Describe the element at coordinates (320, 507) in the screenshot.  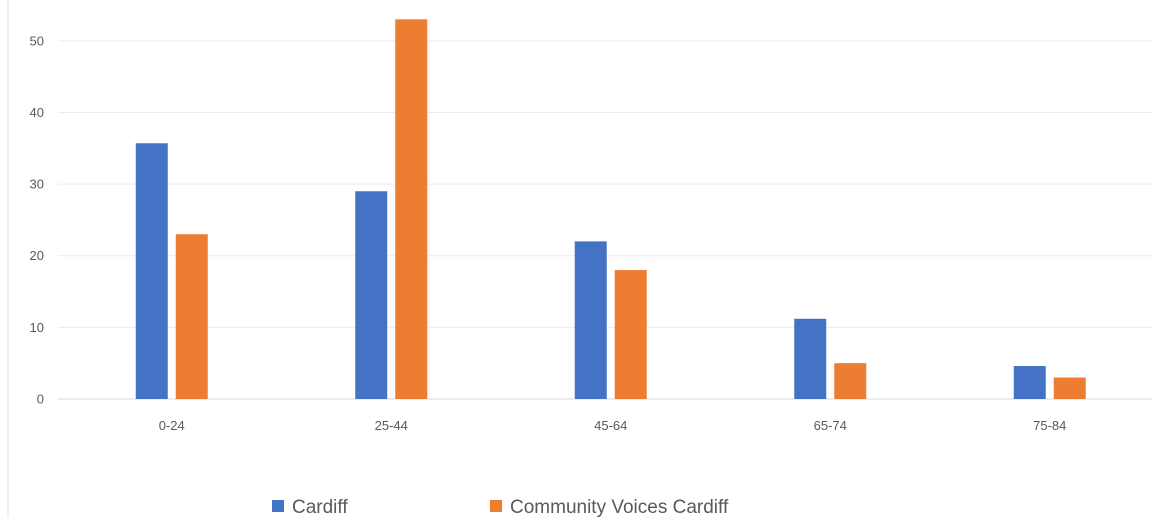
I see `legend-label: Cardiff` at that location.